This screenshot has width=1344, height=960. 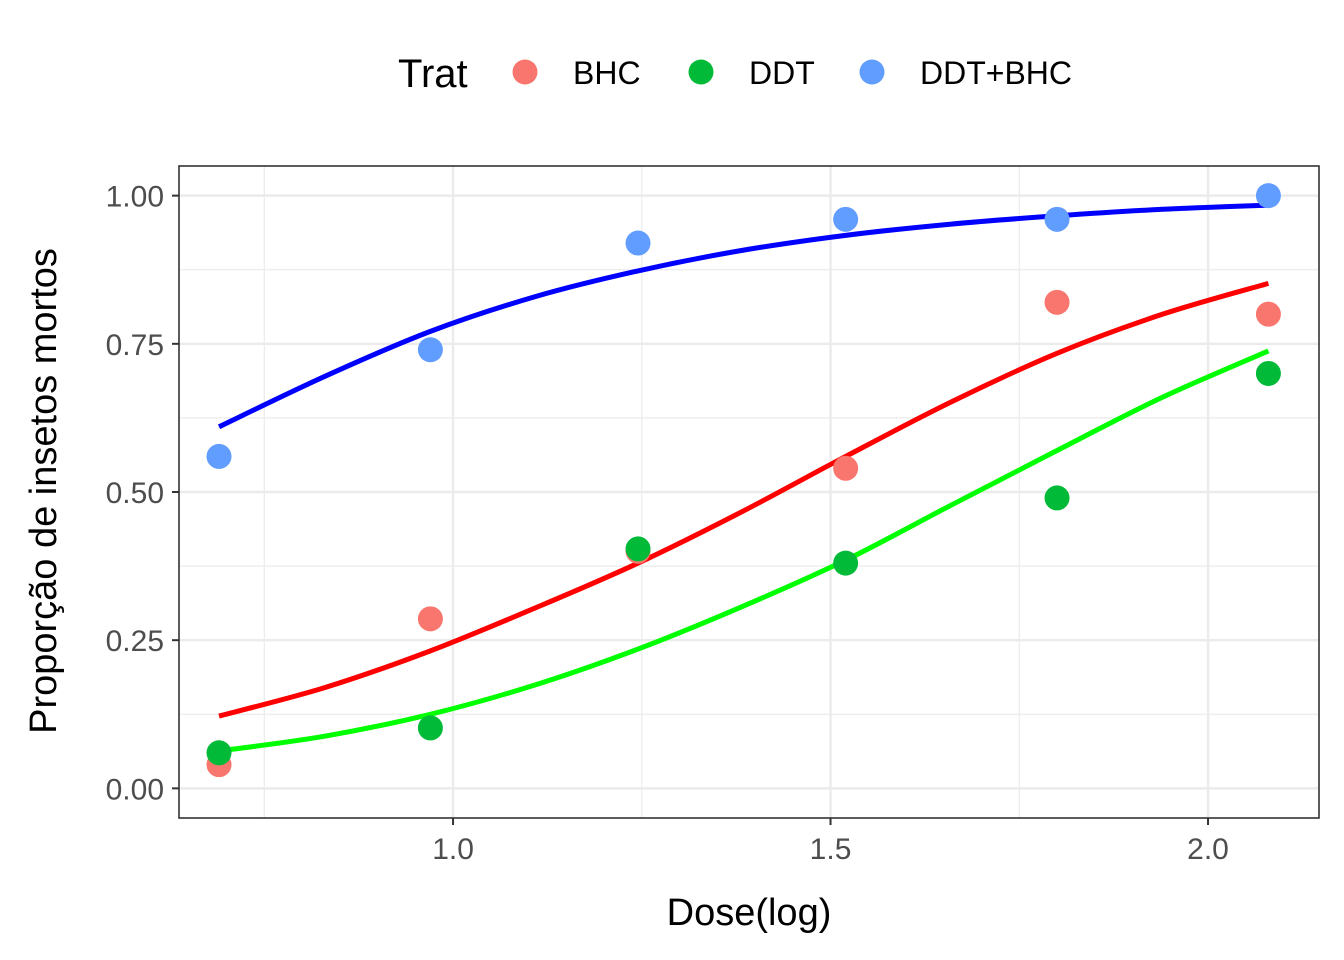 What do you see at coordinates (831, 849) in the screenshot?
I see `x-tick-label: 1.5` at bounding box center [831, 849].